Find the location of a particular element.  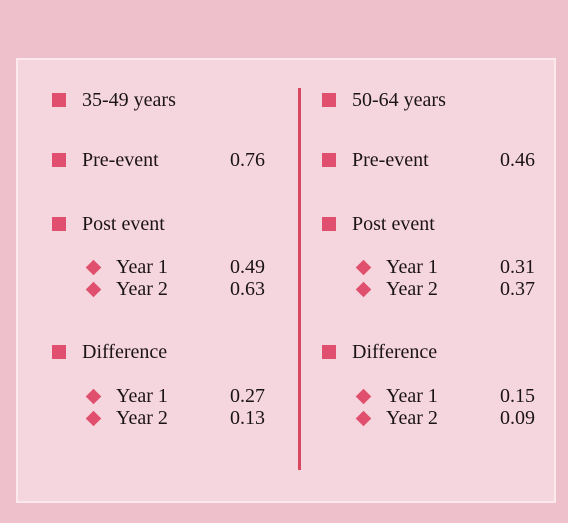

row-value: 0.46 is located at coordinates (517, 160).